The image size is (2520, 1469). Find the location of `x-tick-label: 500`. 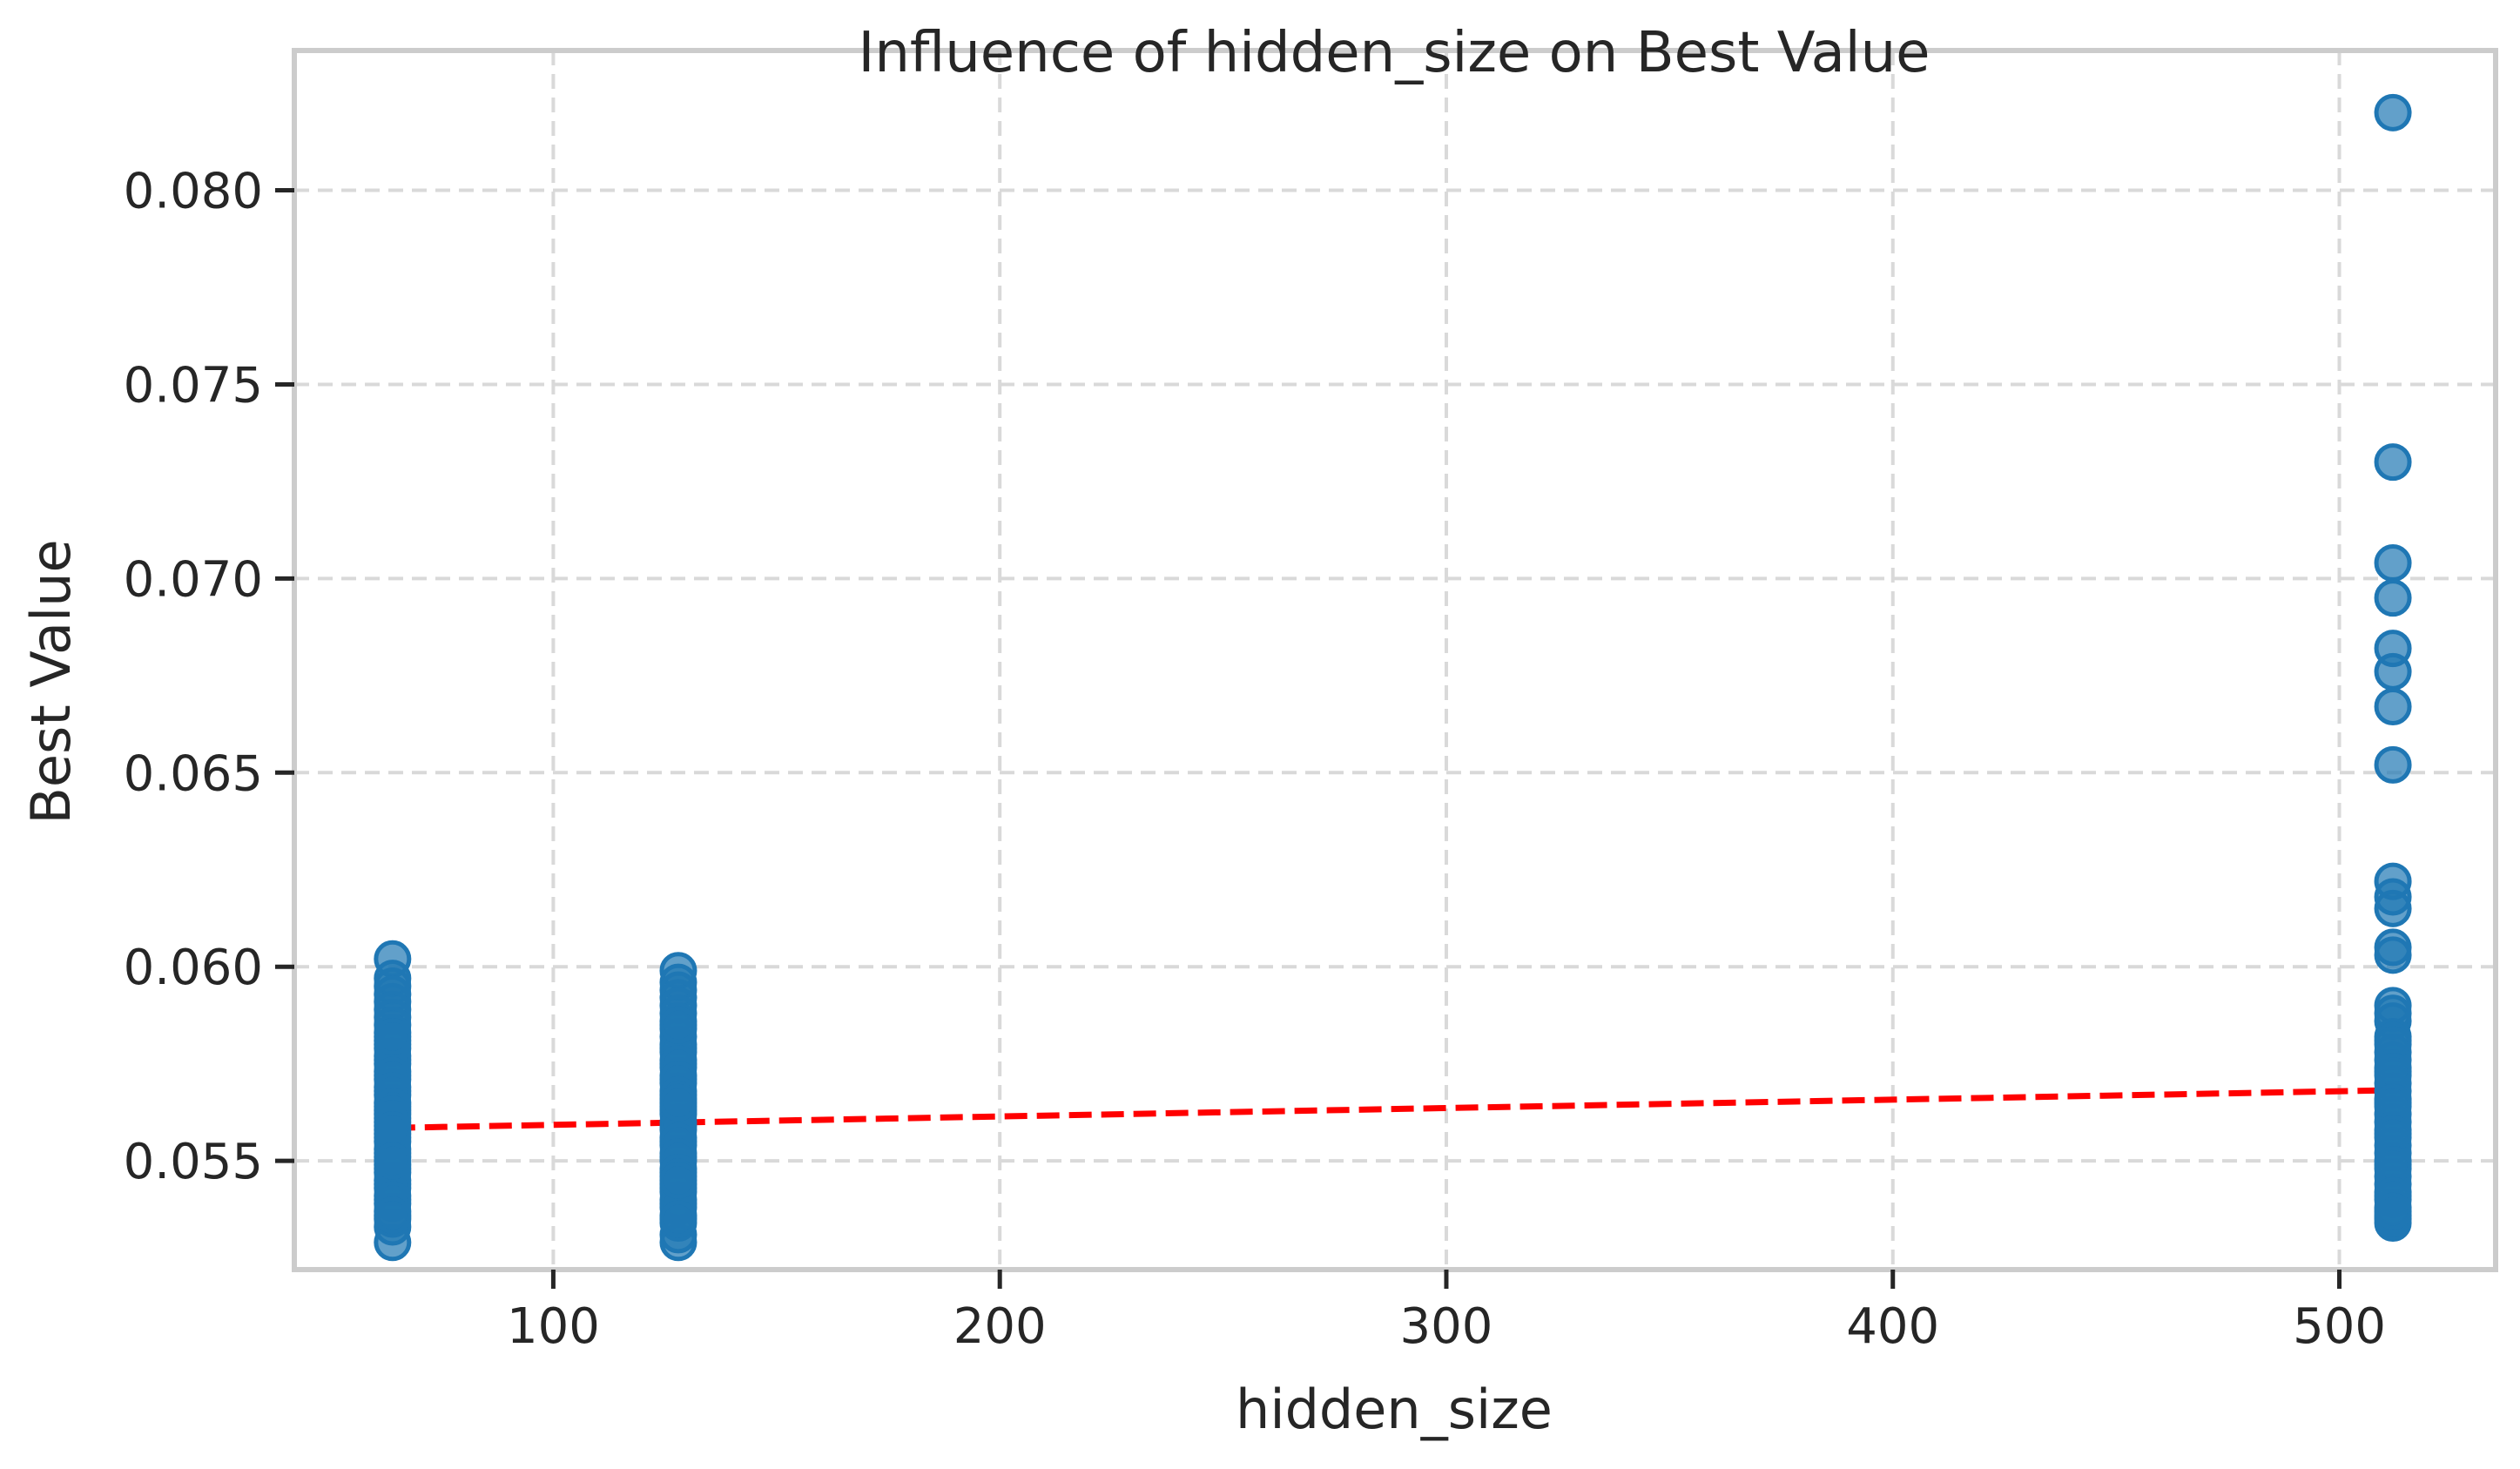

x-tick-label: 500 is located at coordinates (2339, 1326).